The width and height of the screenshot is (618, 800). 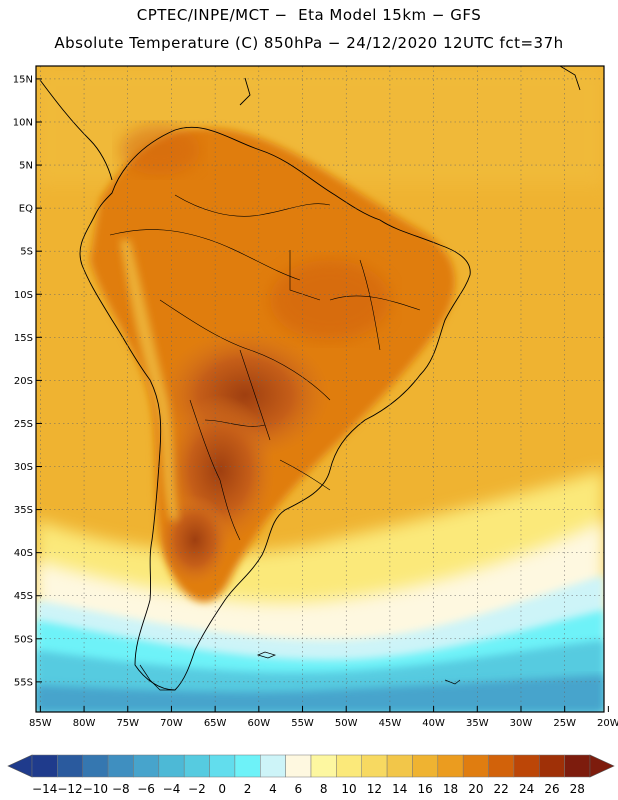 What do you see at coordinates (26, 166) in the screenshot?
I see `lat-label: 5N` at bounding box center [26, 166].